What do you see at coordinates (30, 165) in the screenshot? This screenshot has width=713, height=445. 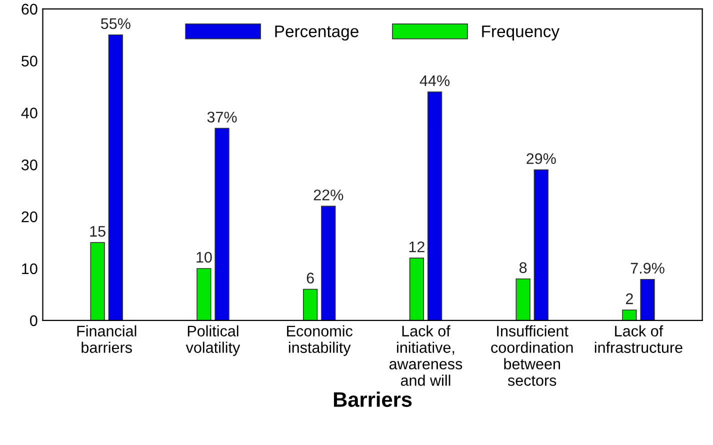 I see `y-tick-label: 30` at bounding box center [30, 165].